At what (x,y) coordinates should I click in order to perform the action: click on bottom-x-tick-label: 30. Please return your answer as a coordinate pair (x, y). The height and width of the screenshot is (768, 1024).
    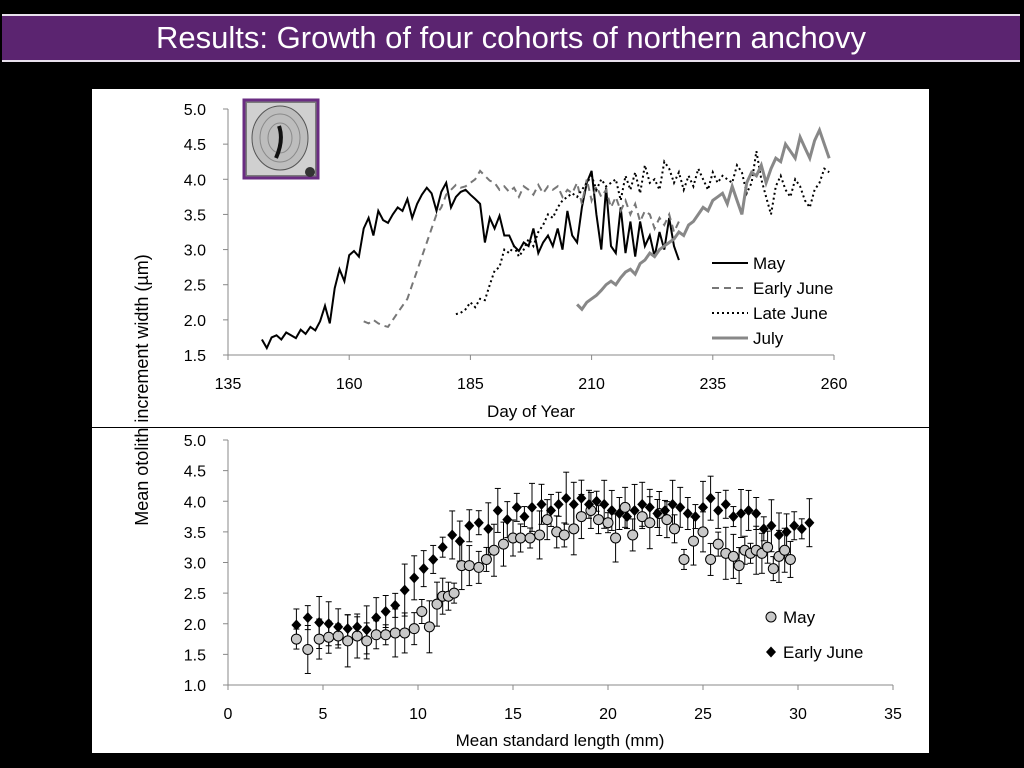
    Looking at the image, I should click on (798, 714).